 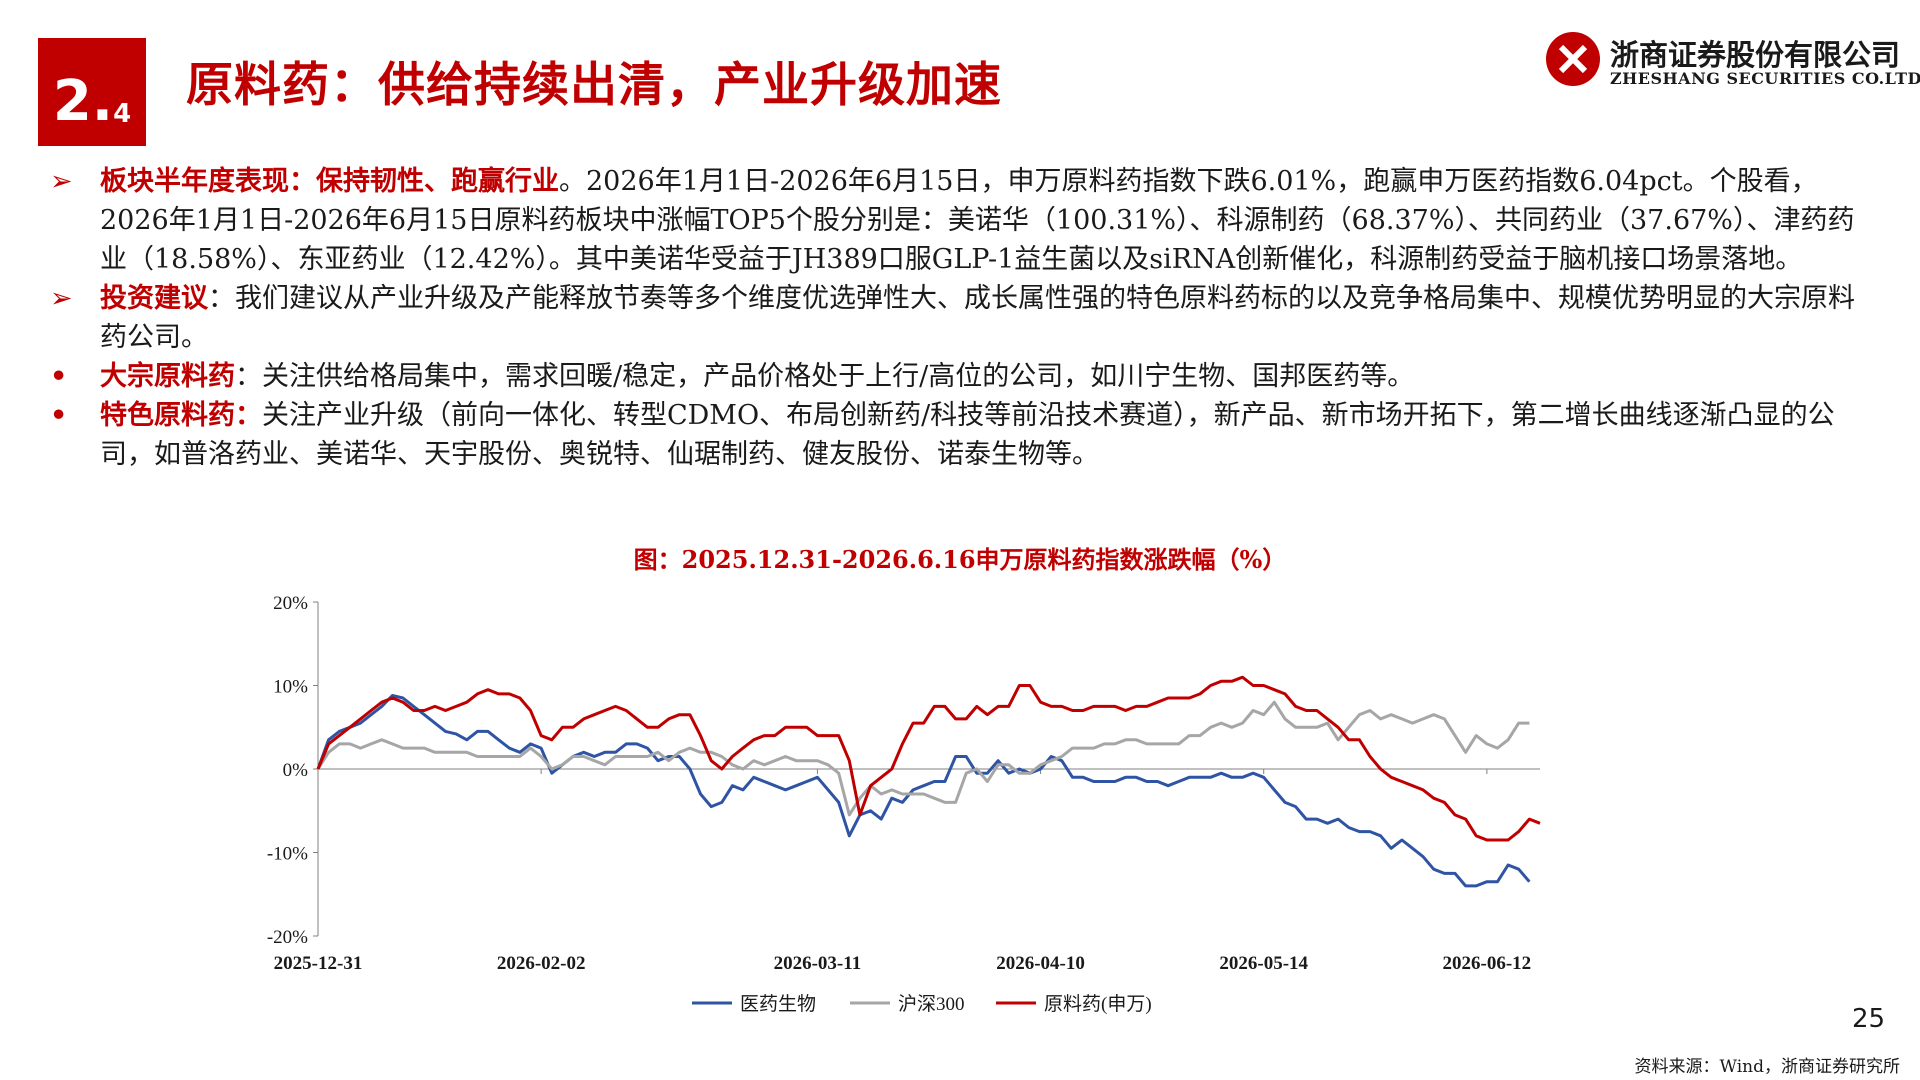 I want to click on source-note: 资料来源：Wind，浙商证券研究所, so click(x=1767, y=1067).